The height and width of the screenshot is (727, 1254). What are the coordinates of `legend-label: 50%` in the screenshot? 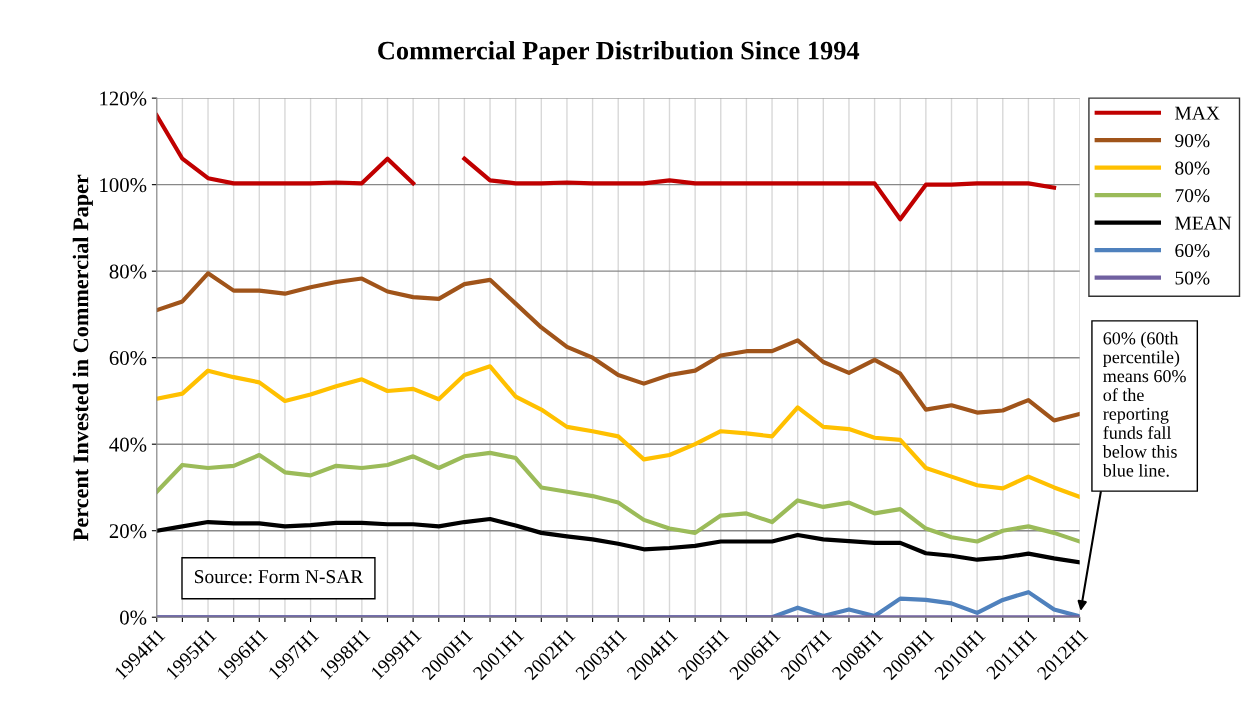 It's located at (1192, 278).